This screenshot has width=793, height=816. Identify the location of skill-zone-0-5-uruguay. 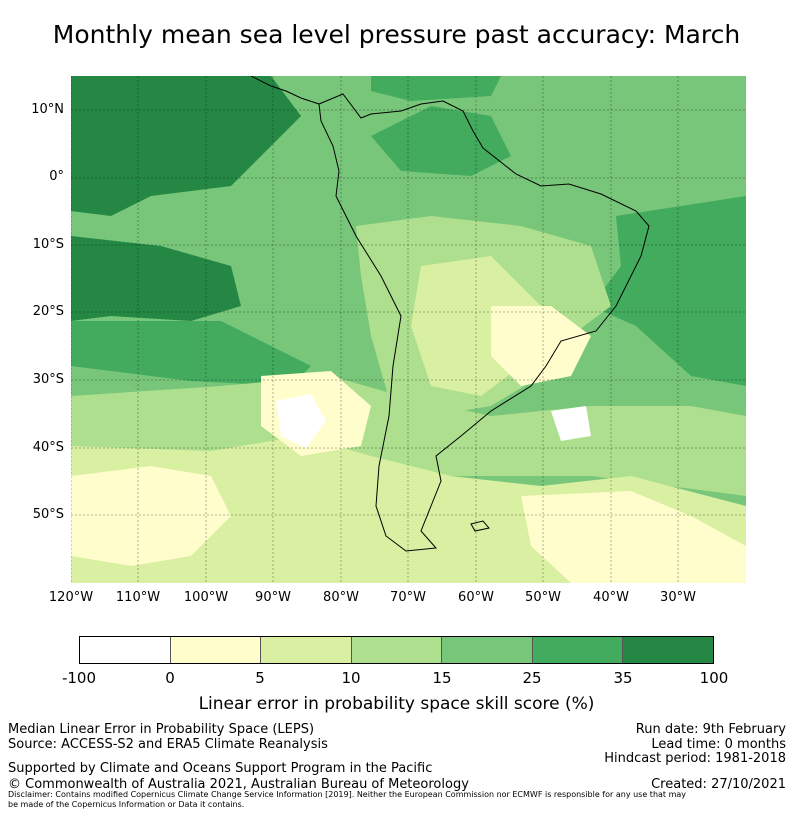
(541, 346).